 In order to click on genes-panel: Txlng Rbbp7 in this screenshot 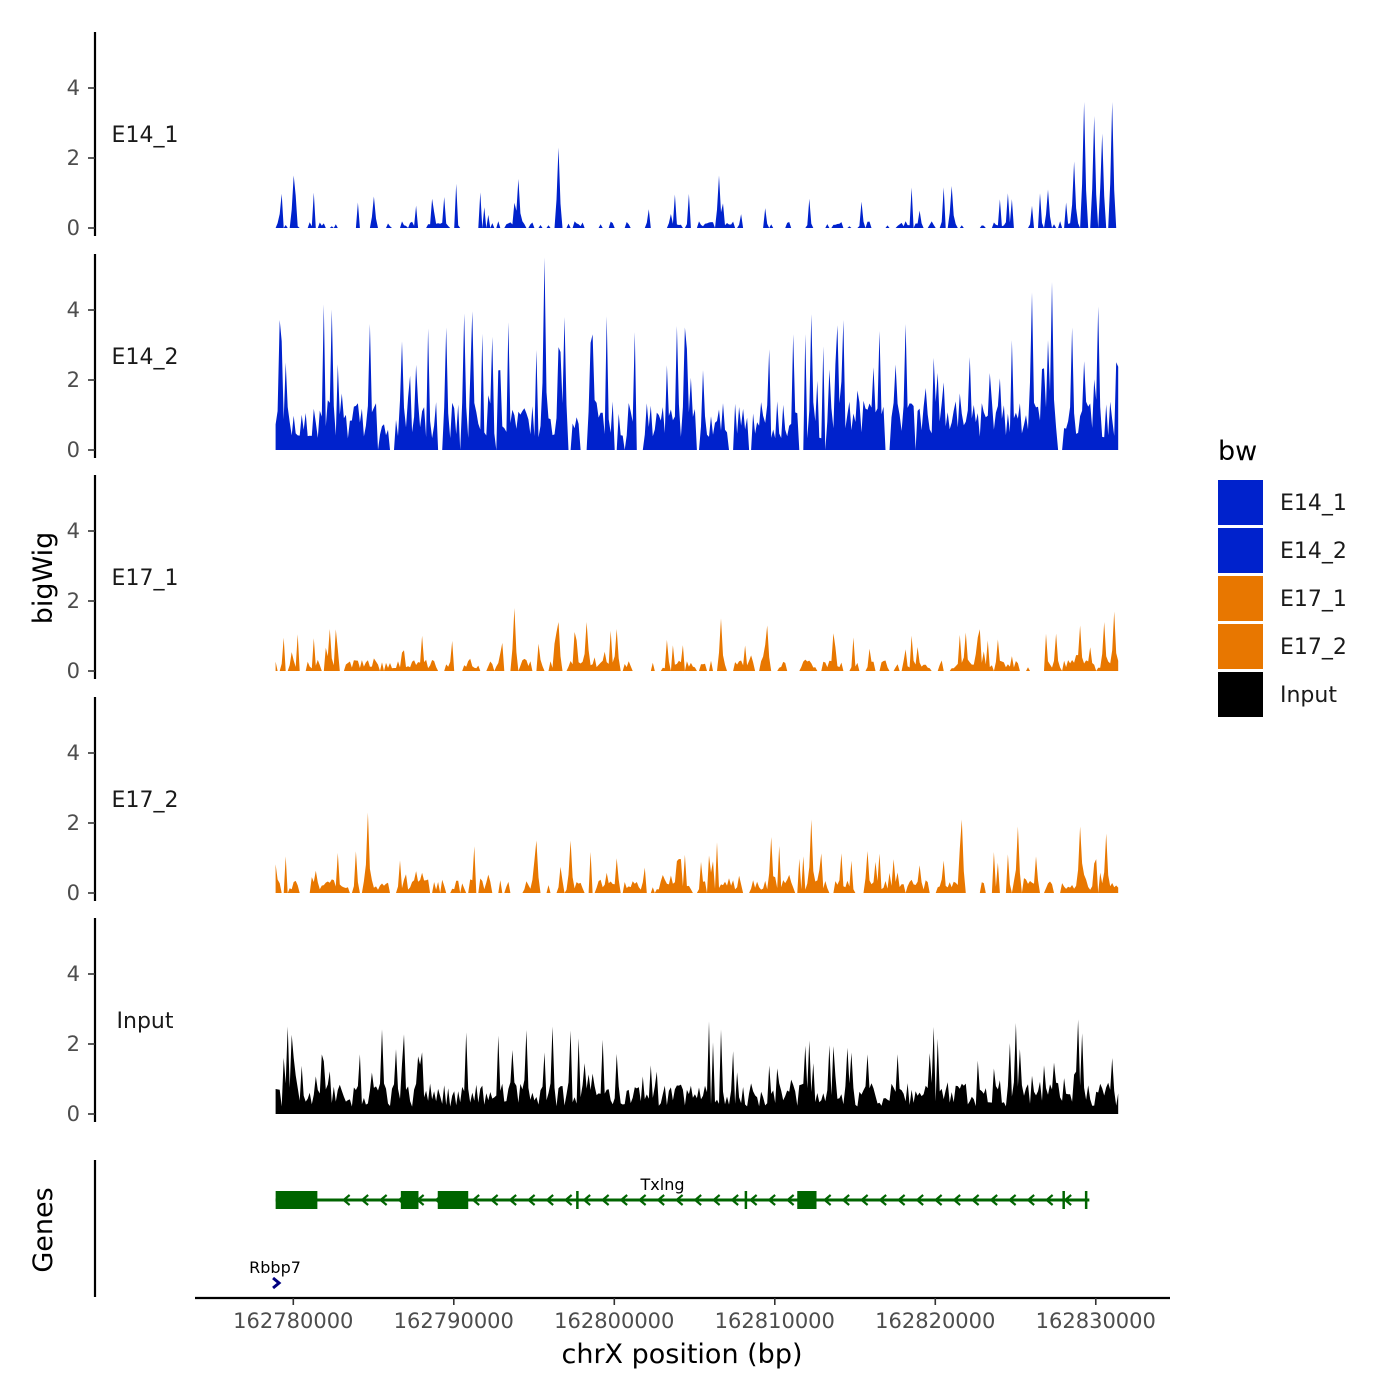, I will do `click(591, 1228)`.